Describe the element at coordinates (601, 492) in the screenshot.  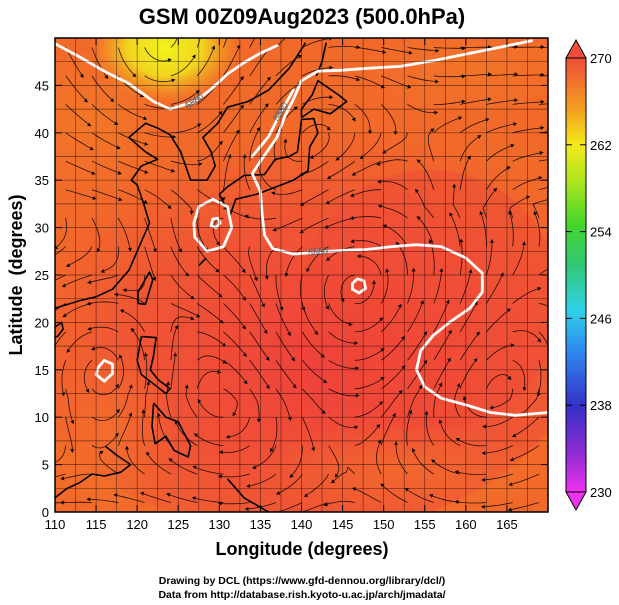
I see `colorbar-tick-label: 230` at that location.